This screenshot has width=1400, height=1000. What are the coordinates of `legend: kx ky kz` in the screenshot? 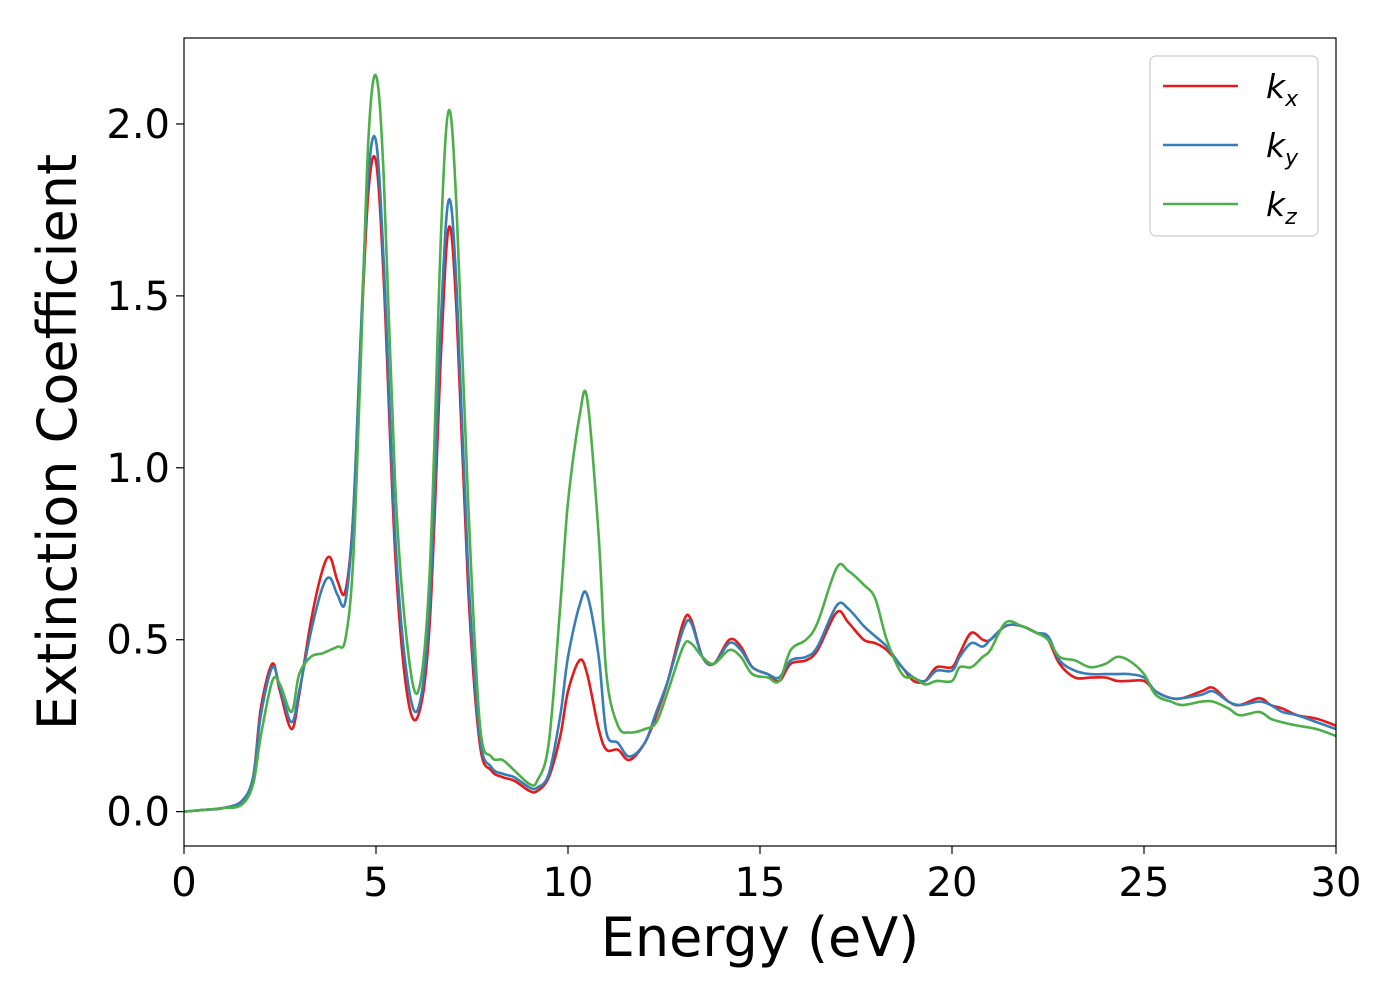 It's located at (1234, 146).